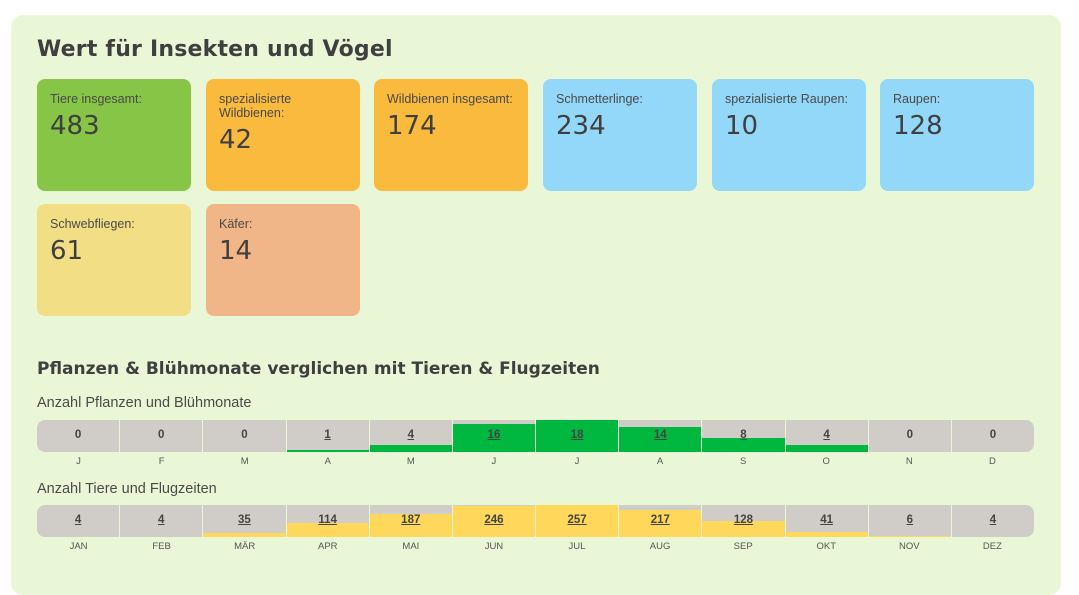  I want to click on stat-card-spez-wildbienen: spezialisierte Wildbienen: 42, so click(283, 135).